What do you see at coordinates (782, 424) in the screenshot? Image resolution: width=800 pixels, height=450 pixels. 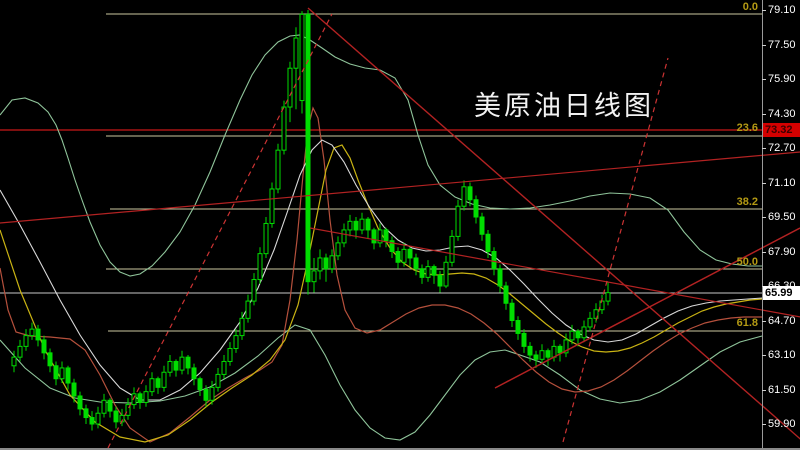 I see `y-axis-label: 59.90` at bounding box center [782, 424].